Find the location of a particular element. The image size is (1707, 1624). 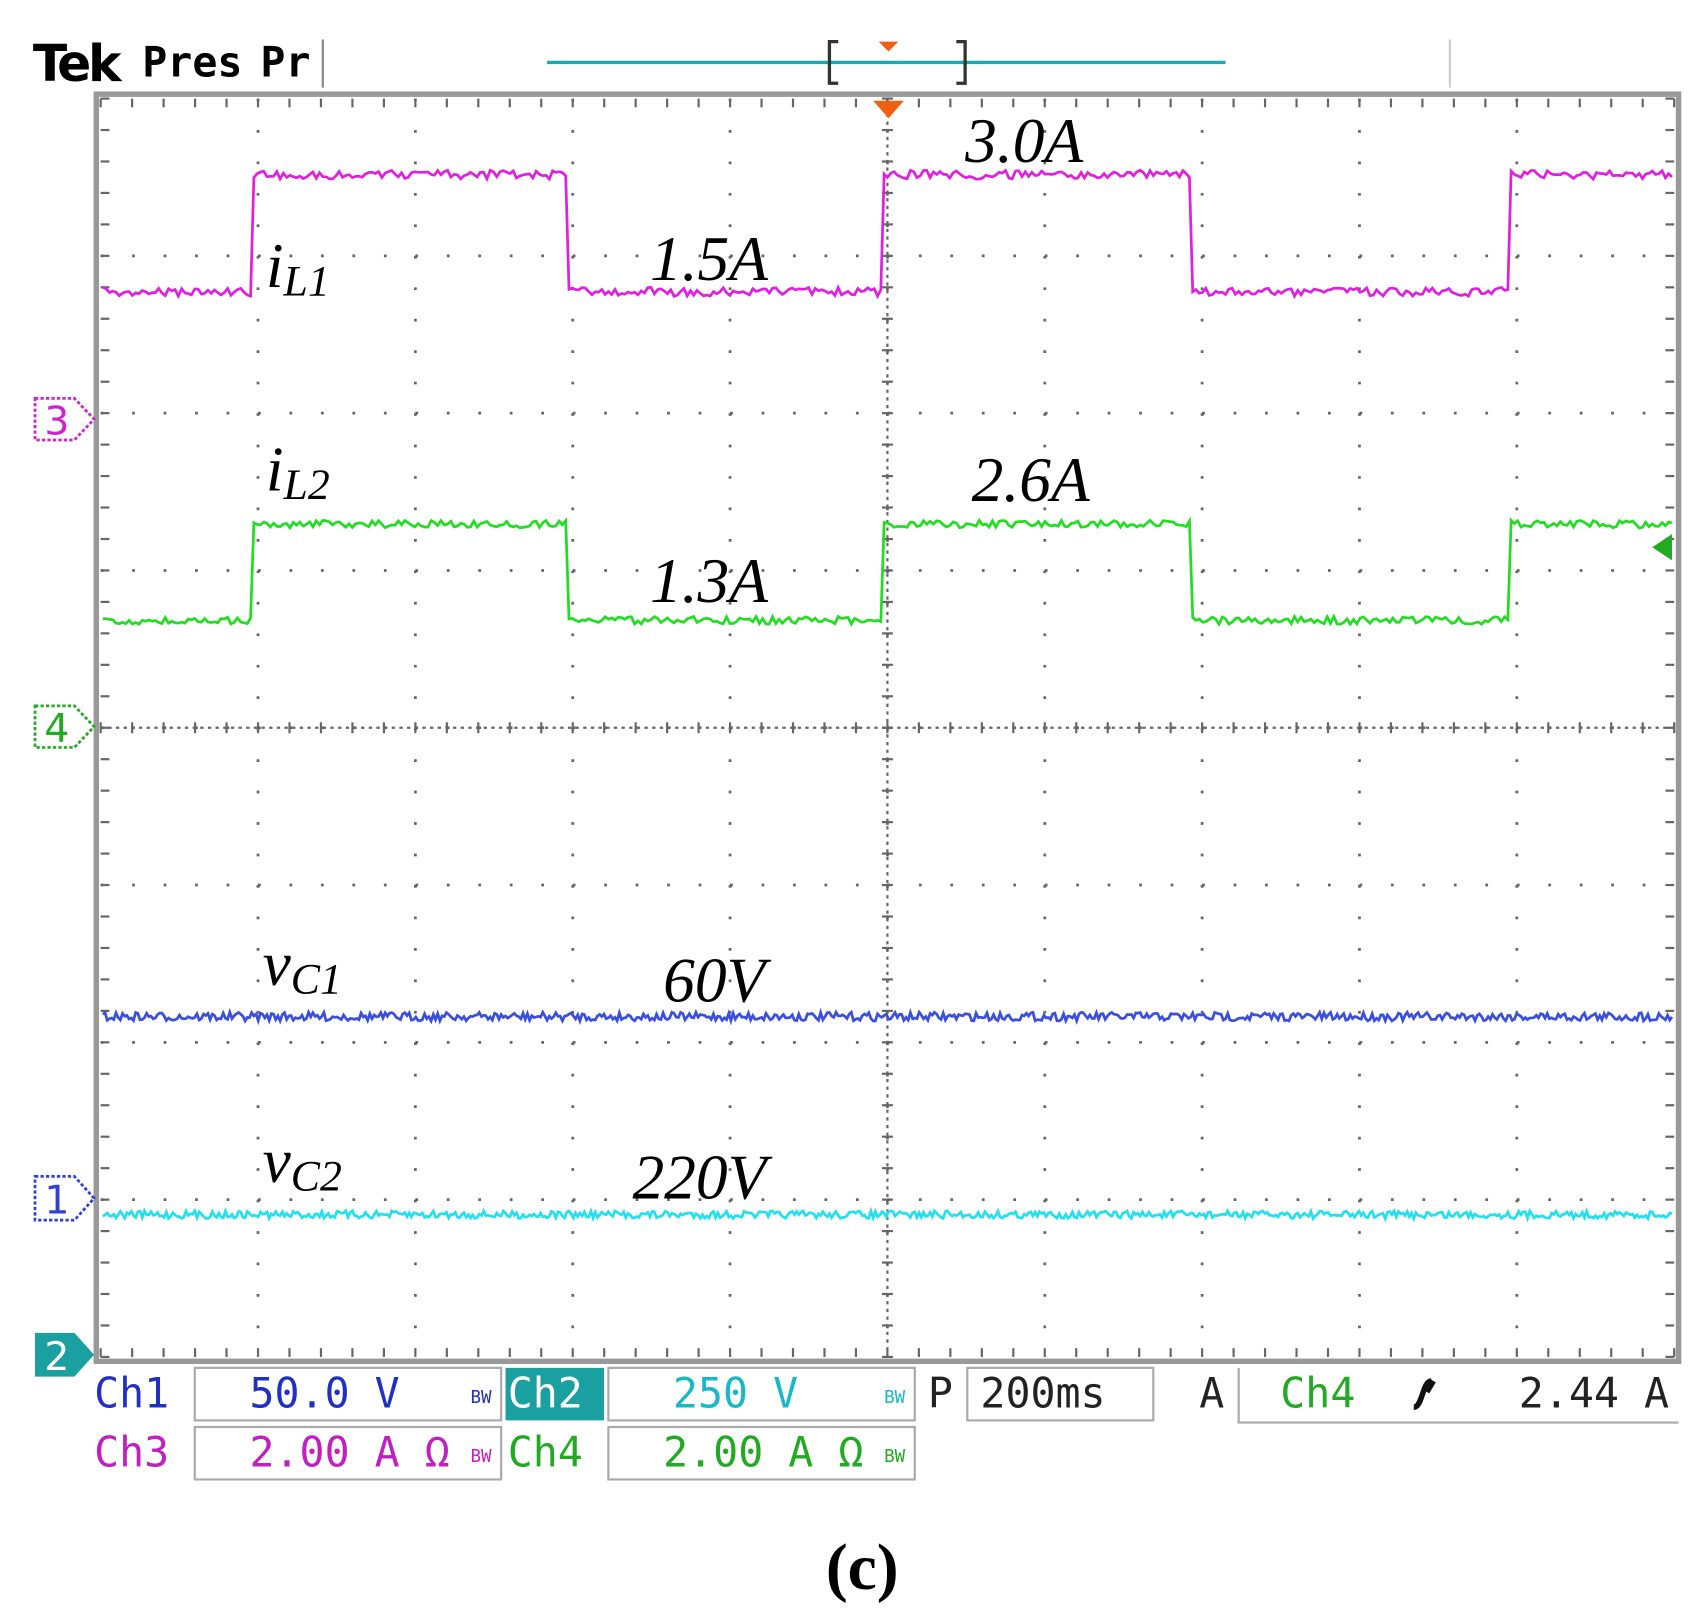

view-brackets is located at coordinates (897, 62).